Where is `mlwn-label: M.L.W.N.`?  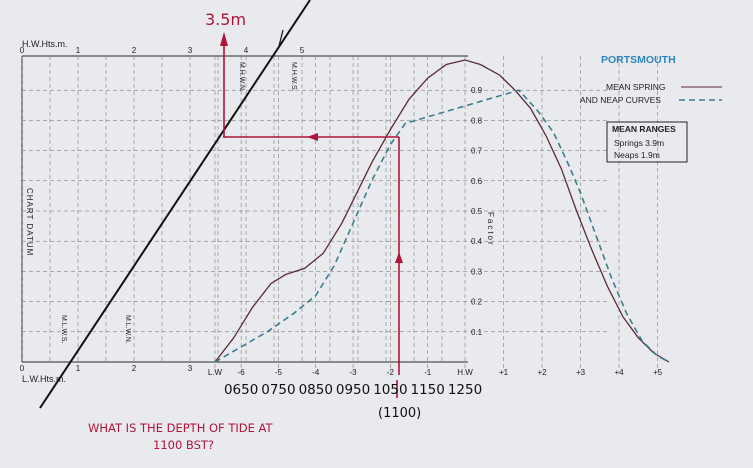
mlwn-label: M.L.W.N. is located at coordinates (127, 329).